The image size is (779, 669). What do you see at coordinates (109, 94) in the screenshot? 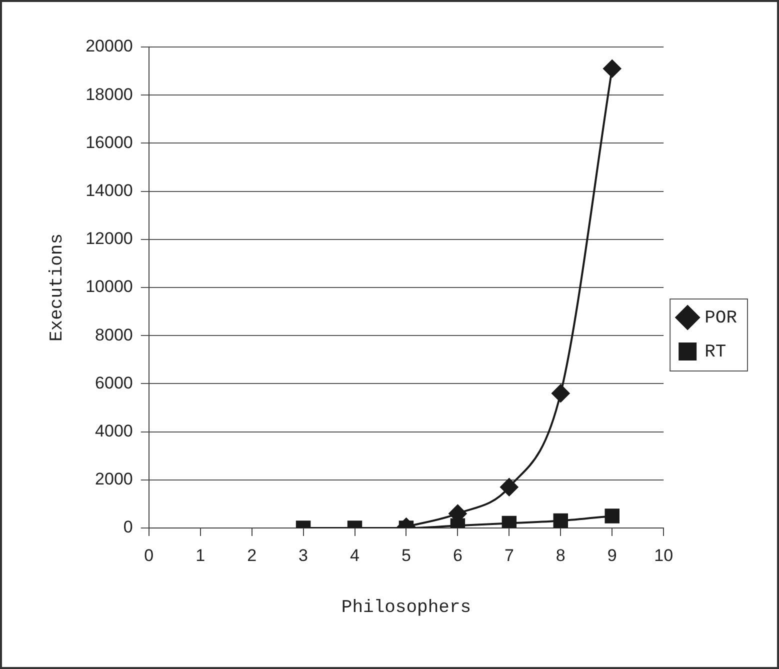
I see `y-tick-label: 18000` at bounding box center [109, 94].